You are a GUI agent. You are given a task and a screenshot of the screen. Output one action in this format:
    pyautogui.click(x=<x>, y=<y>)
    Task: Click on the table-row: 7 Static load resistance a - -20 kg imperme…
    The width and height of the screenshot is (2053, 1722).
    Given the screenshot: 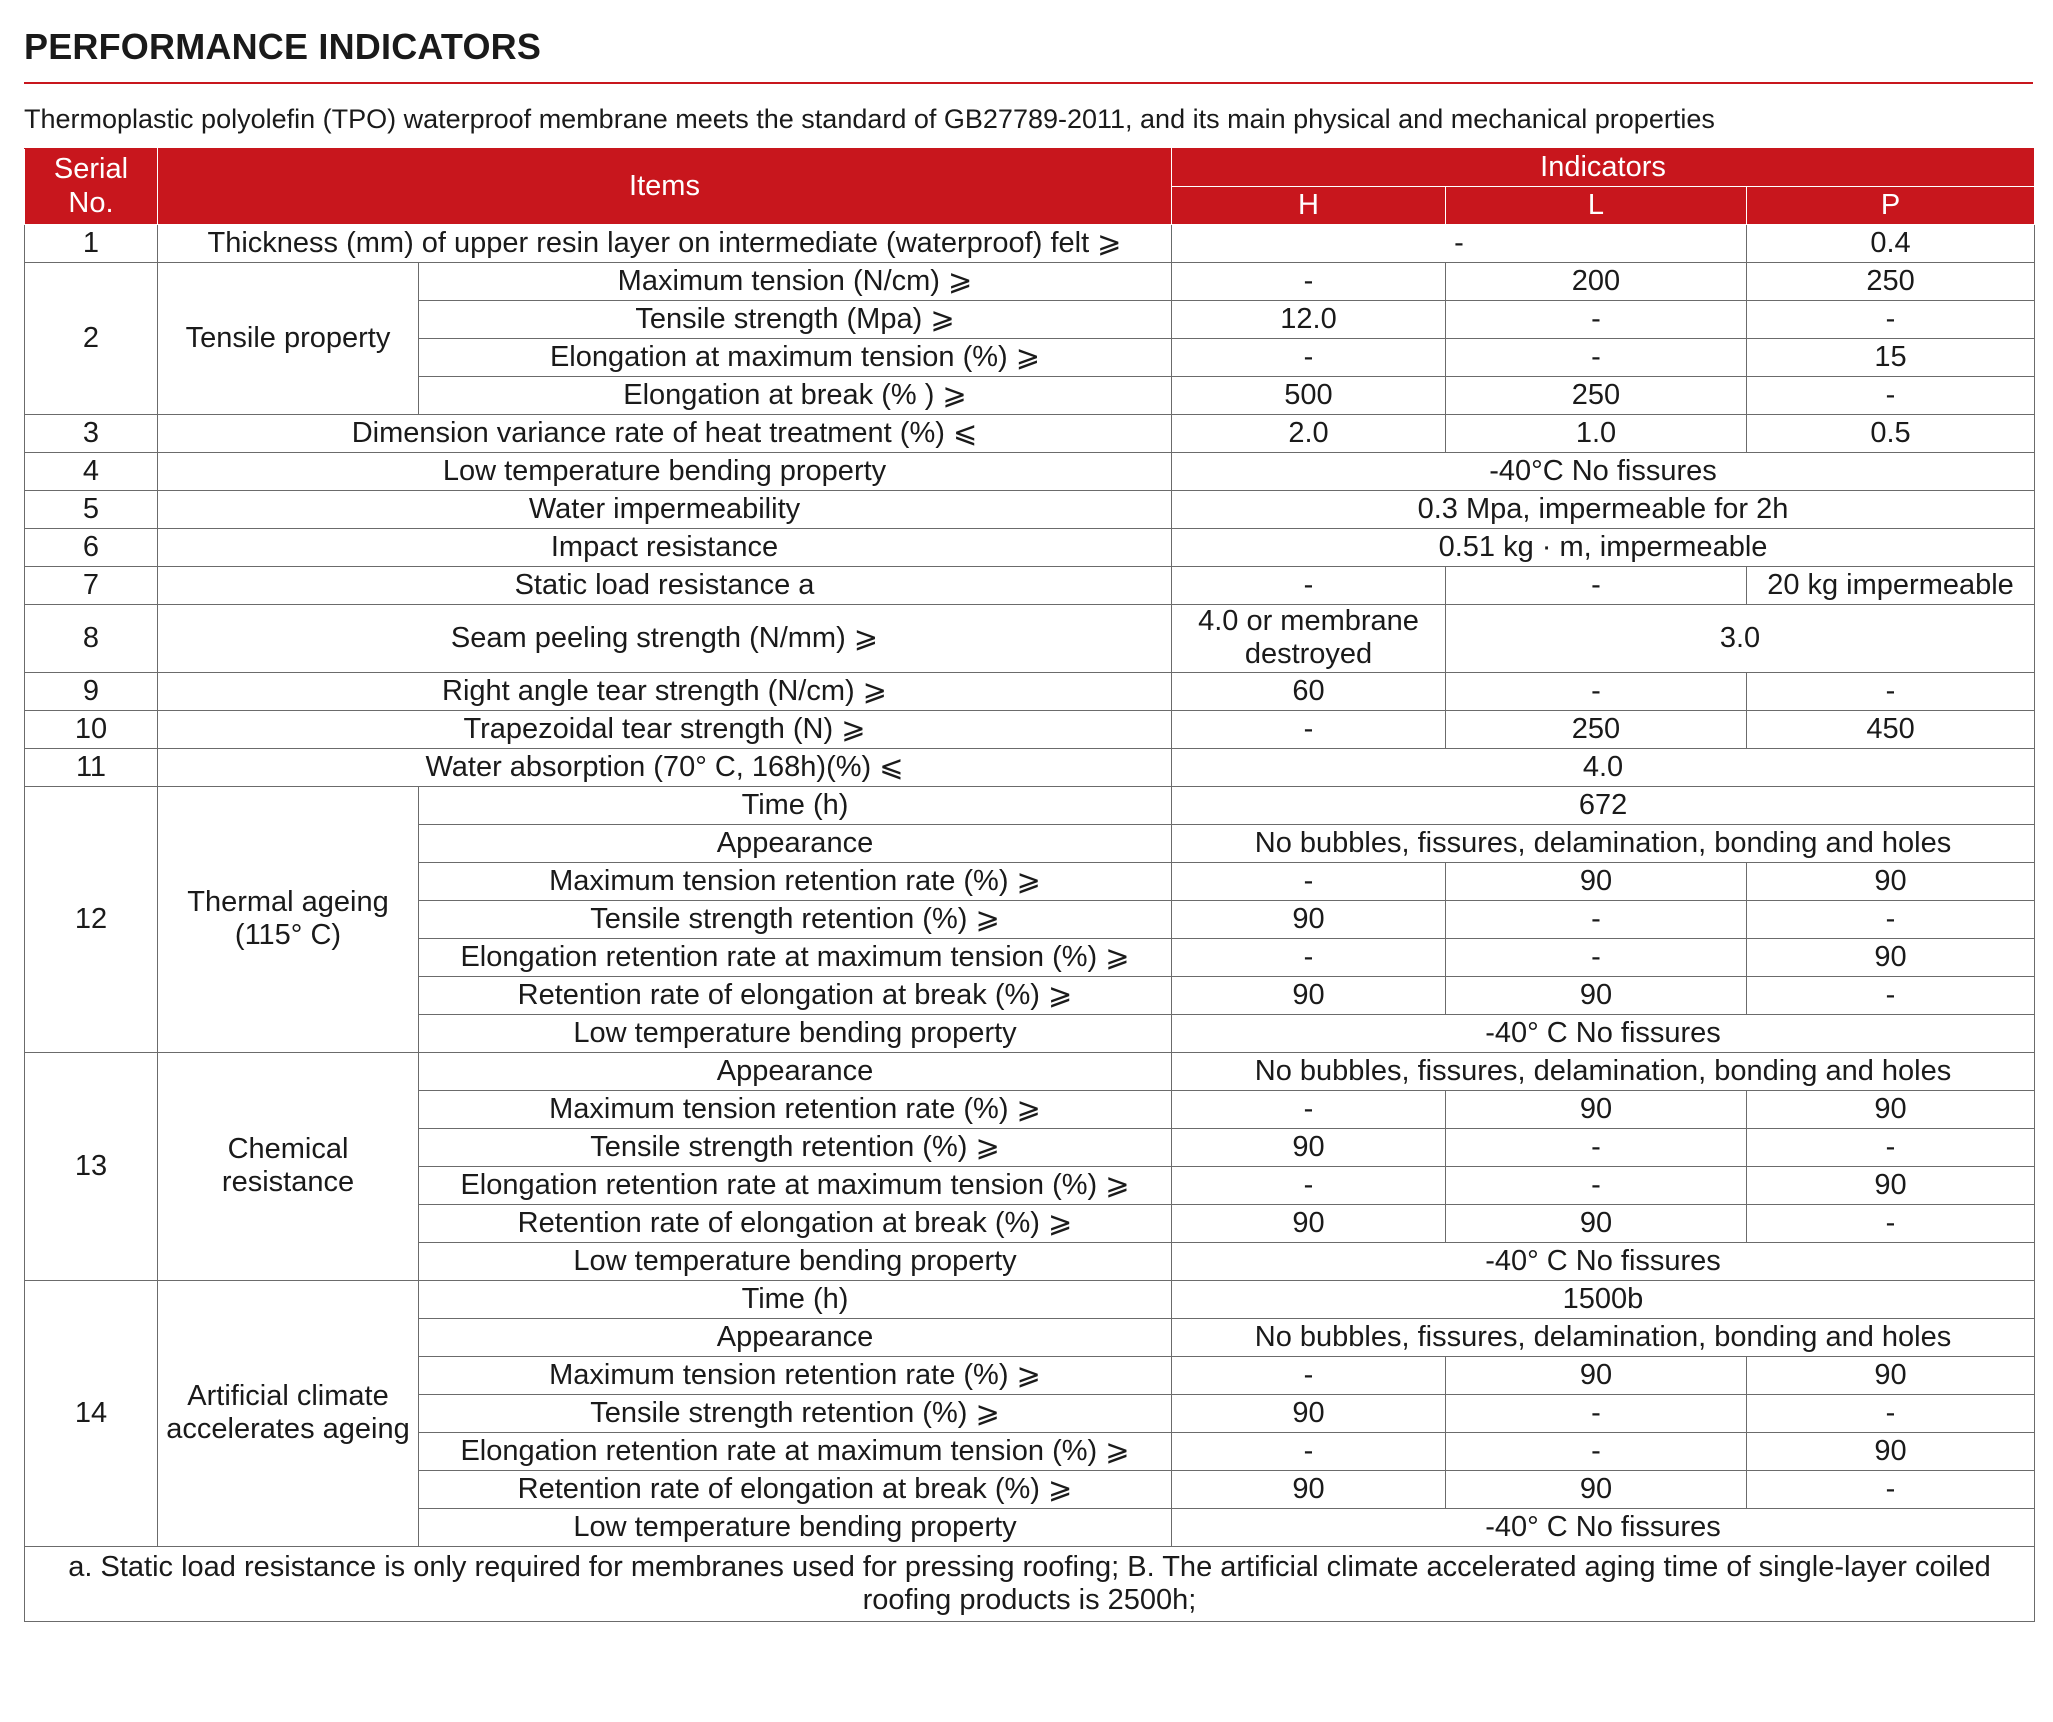 What is the action you would take?
    pyautogui.click(x=1030, y=585)
    